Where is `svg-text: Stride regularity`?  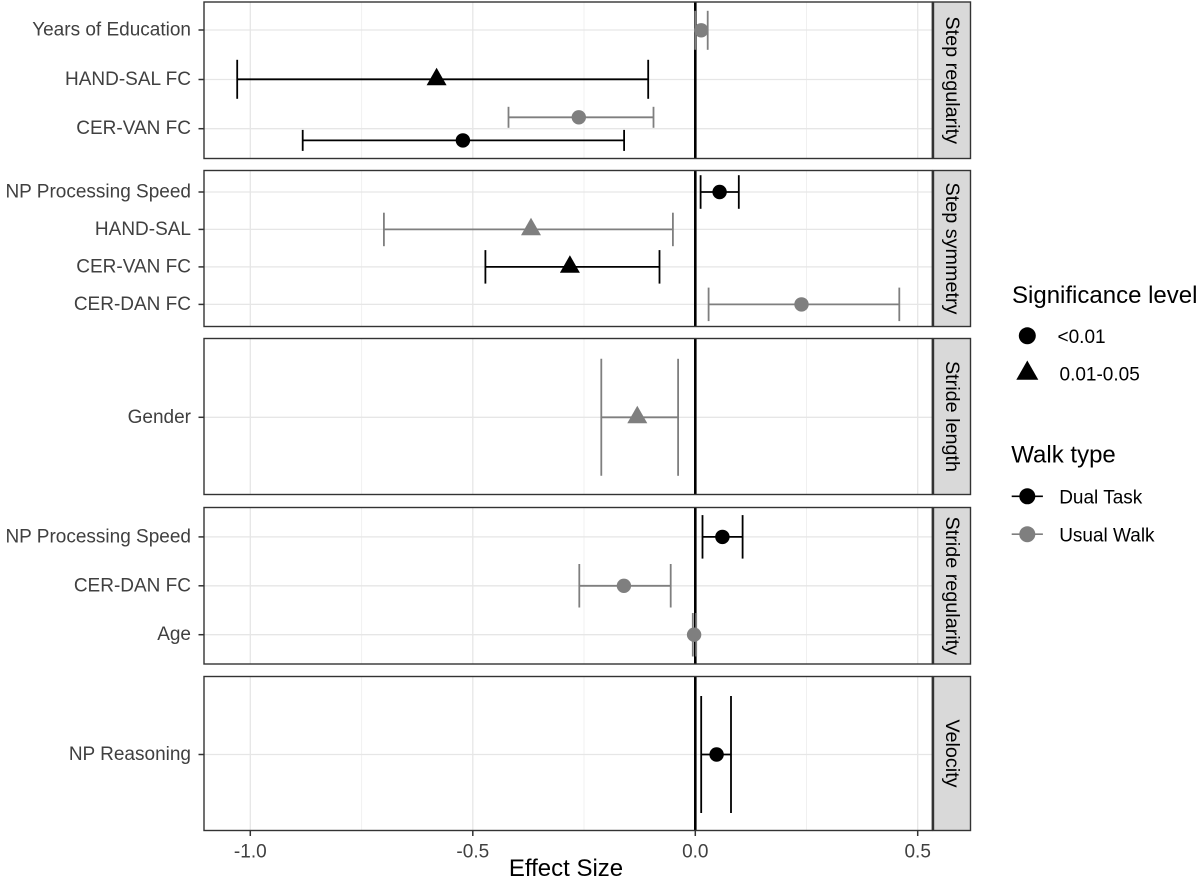 svg-text: Stride regularity is located at coordinates (952, 586).